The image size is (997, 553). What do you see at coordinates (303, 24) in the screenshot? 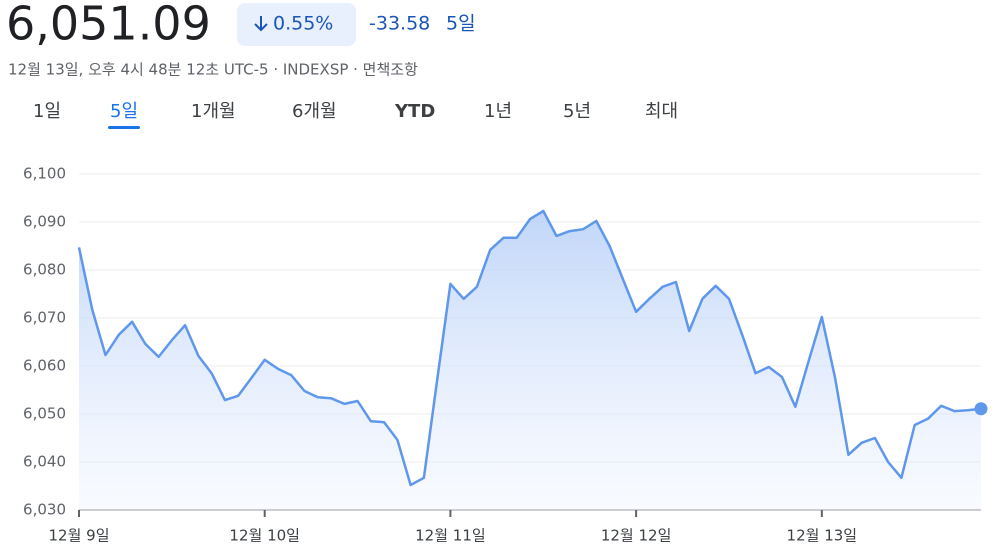
I see `change-percent: 0.55%` at bounding box center [303, 24].